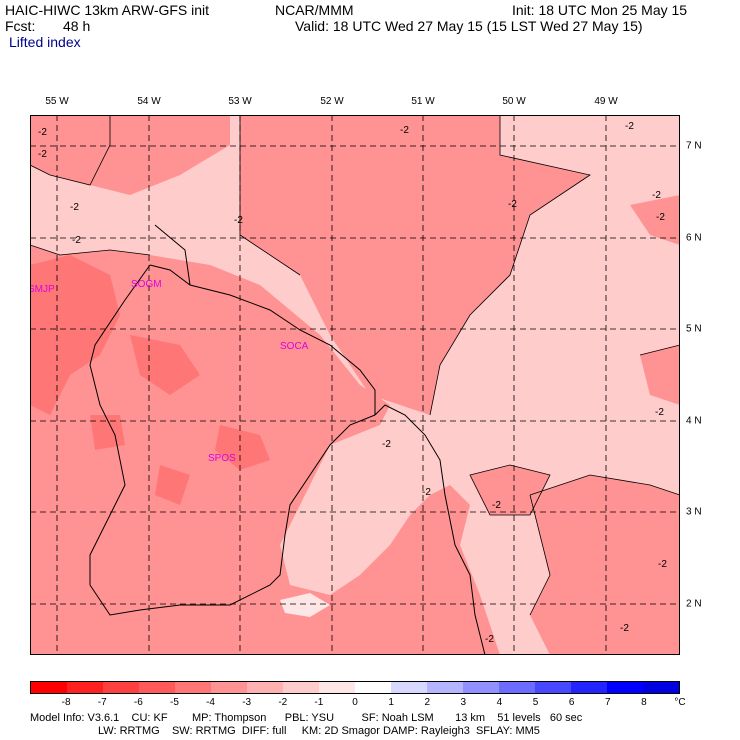 The image size is (740, 740). Describe the element at coordinates (694, 329) in the screenshot. I see `lat-label: 5 N` at that location.